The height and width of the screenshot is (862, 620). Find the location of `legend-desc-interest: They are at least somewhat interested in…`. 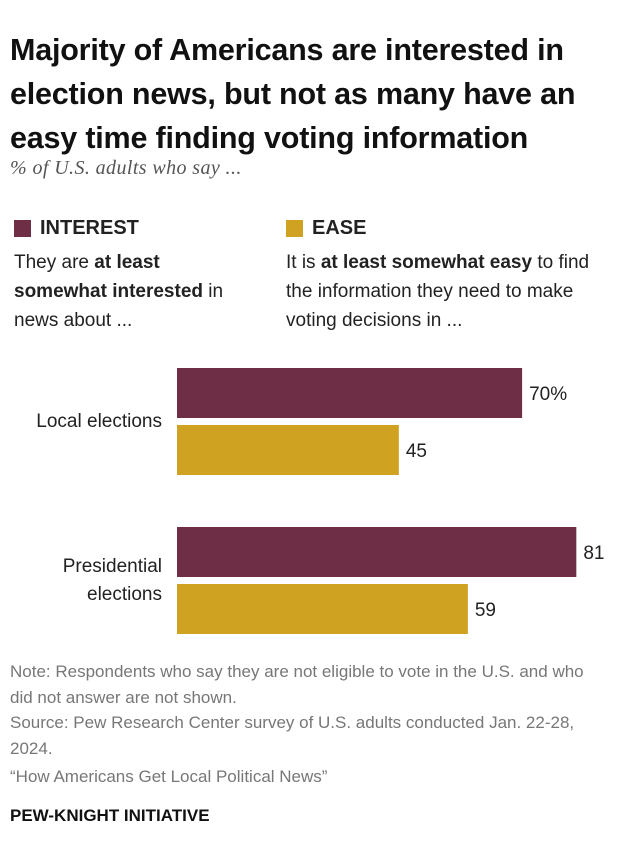

legend-desc-interest: They are at least somewhat interested in… is located at coordinates (119, 291).